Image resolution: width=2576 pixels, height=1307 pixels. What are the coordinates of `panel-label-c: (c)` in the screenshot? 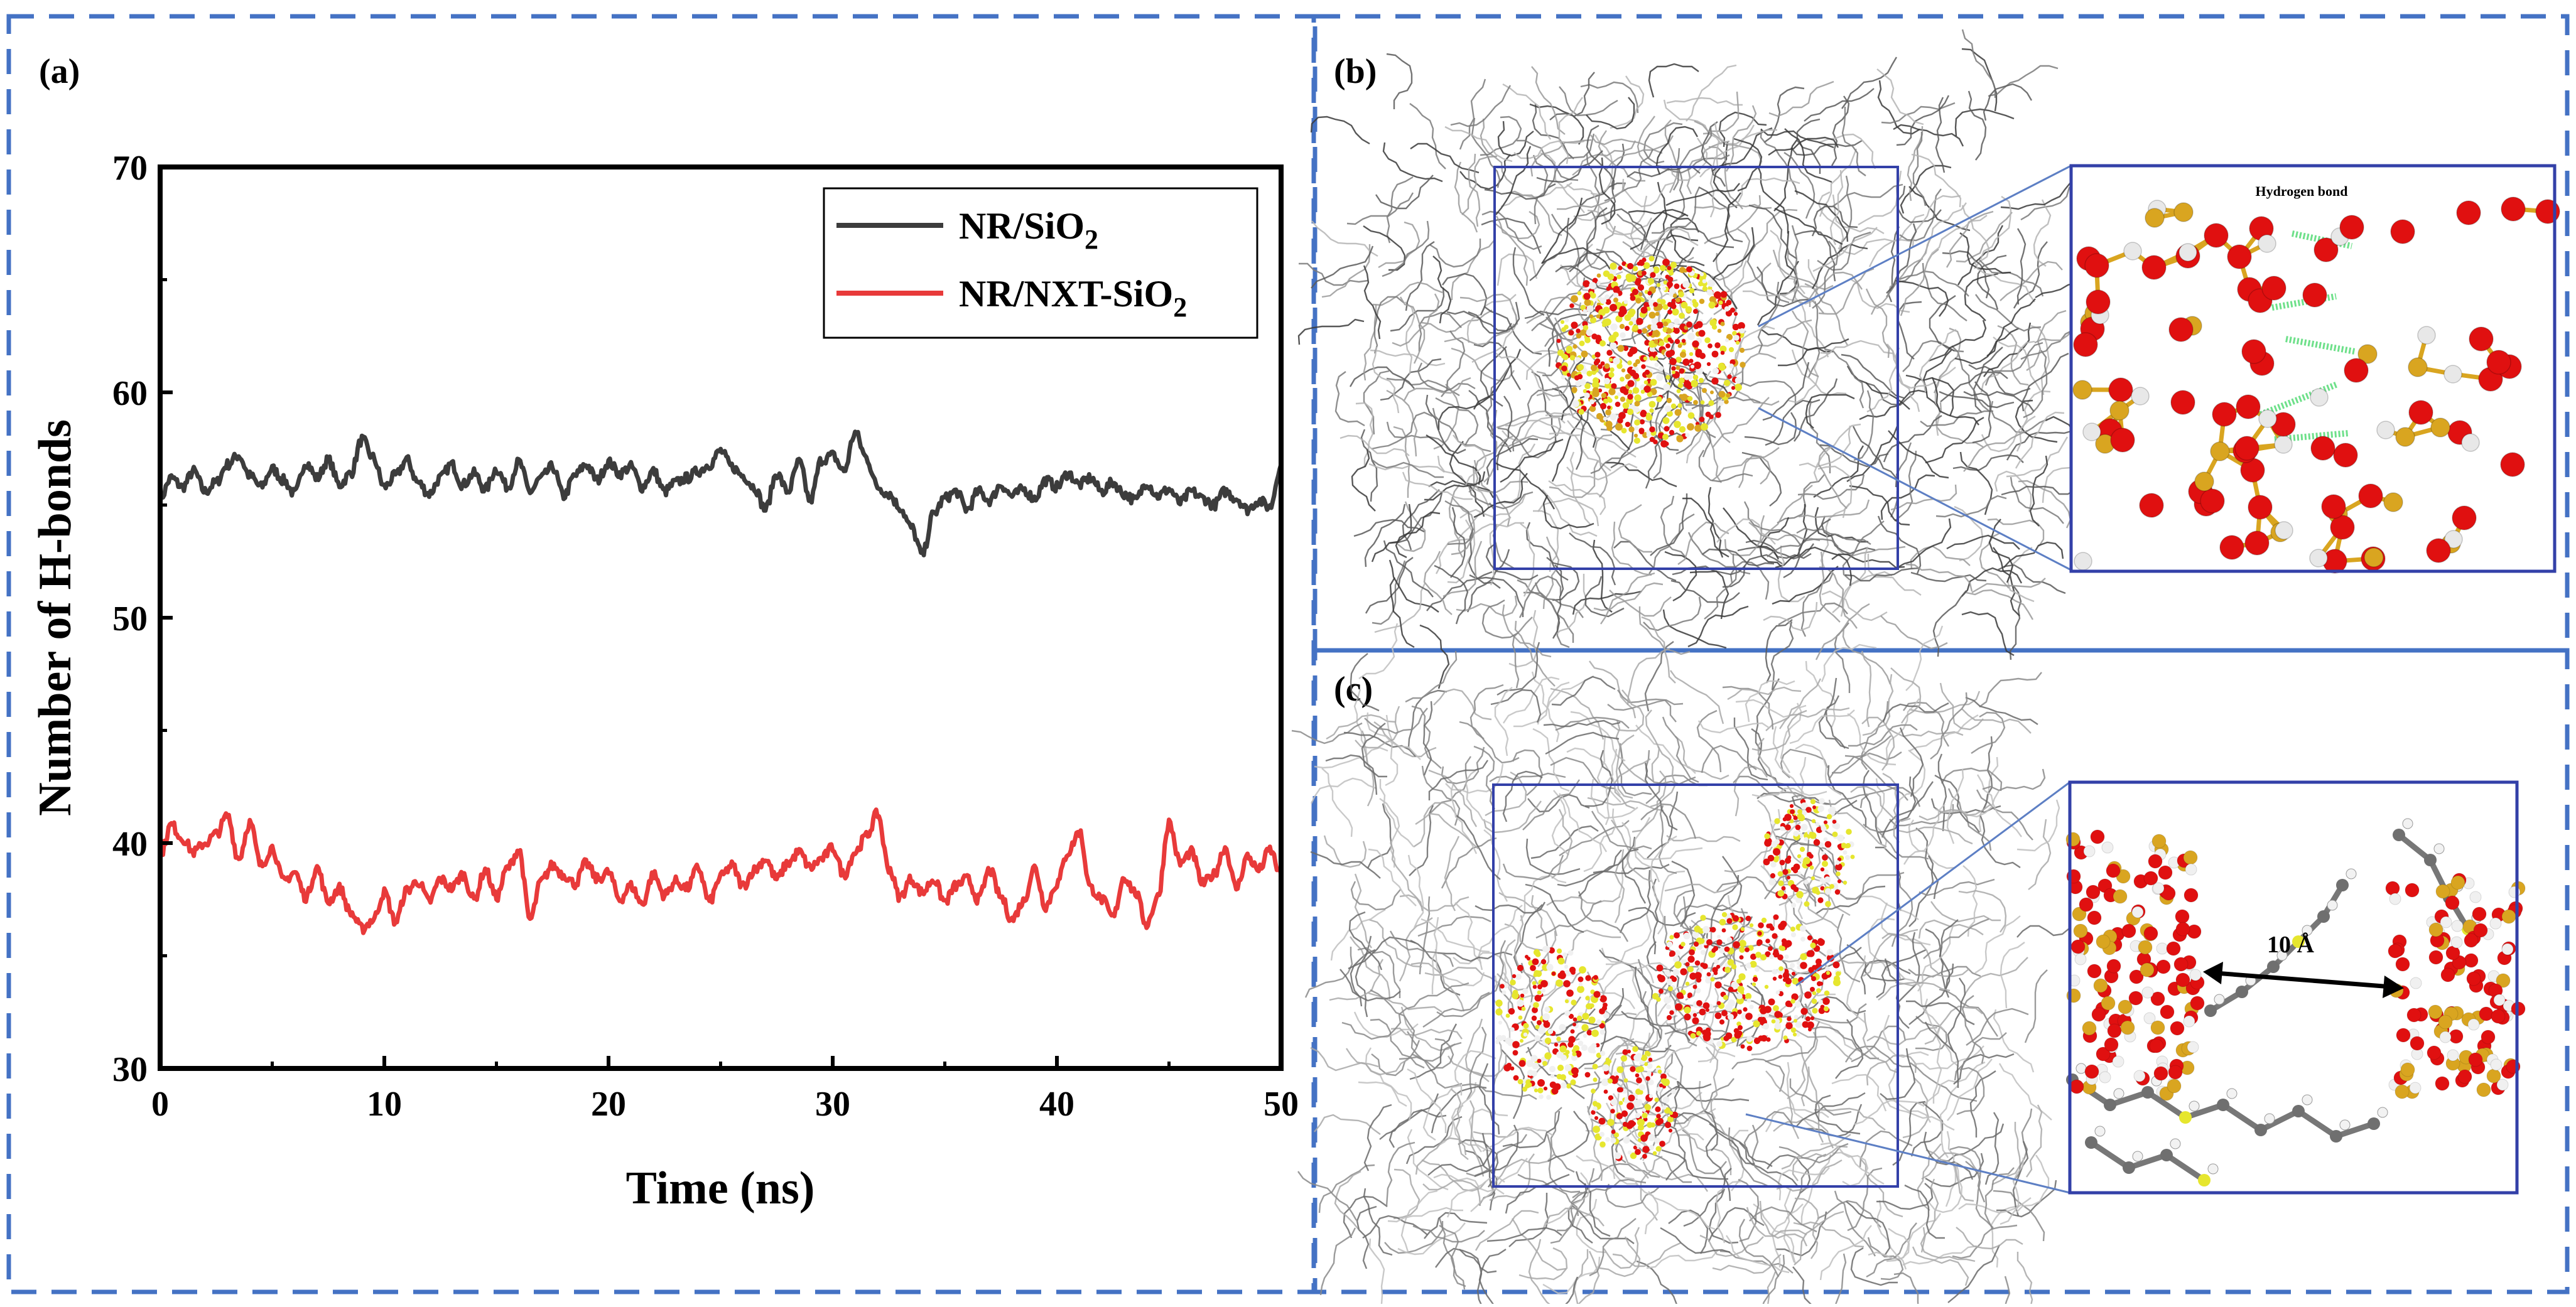 It's located at (1353, 689).